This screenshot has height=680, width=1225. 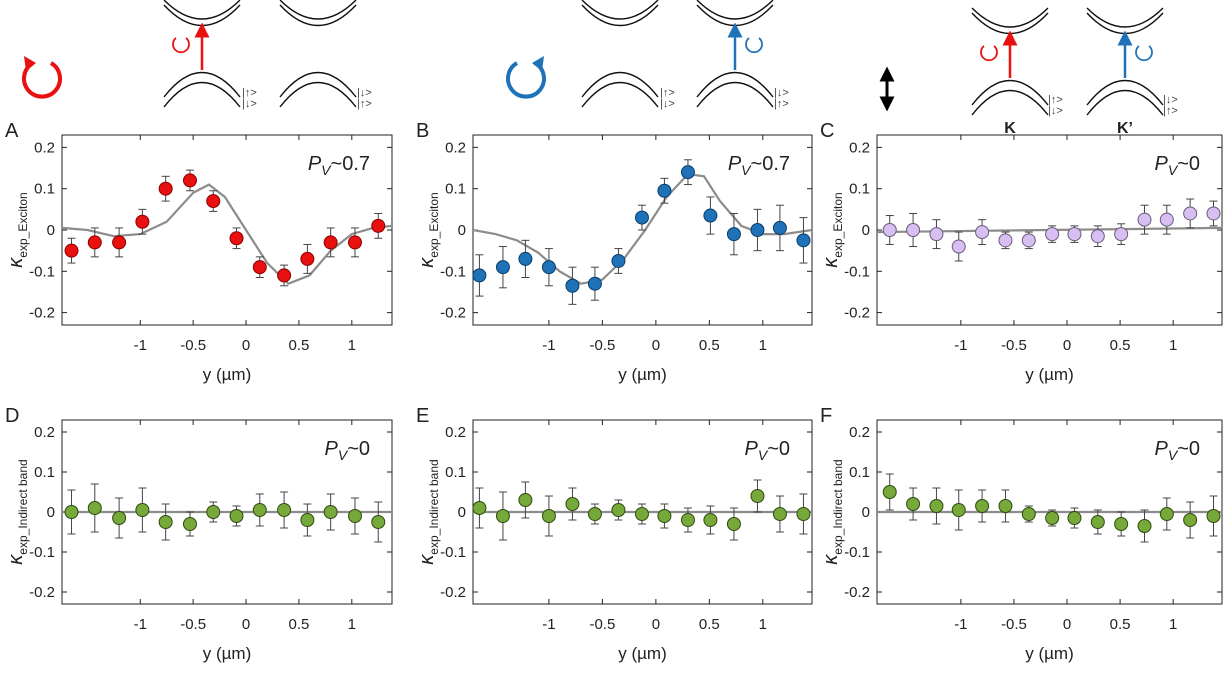 I want to click on diagram: K K’ |↑> |↓> |↓> |↑>, so click(x=1028, y=72).